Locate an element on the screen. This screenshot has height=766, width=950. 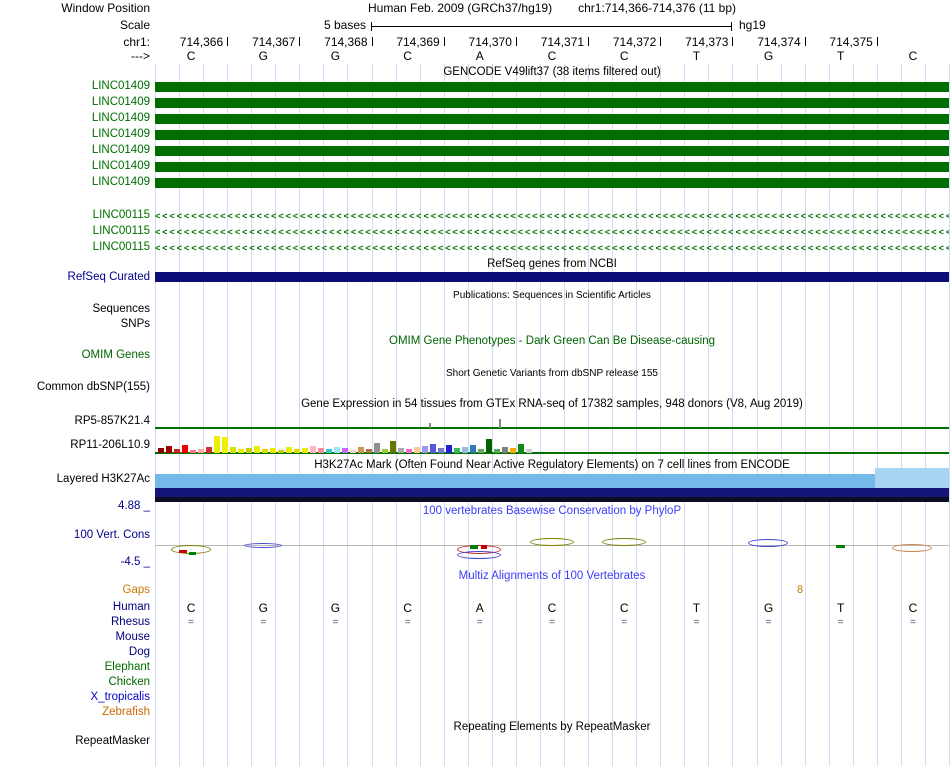
repeatmasker-label: RepeatMasker is located at coordinates (112, 741).